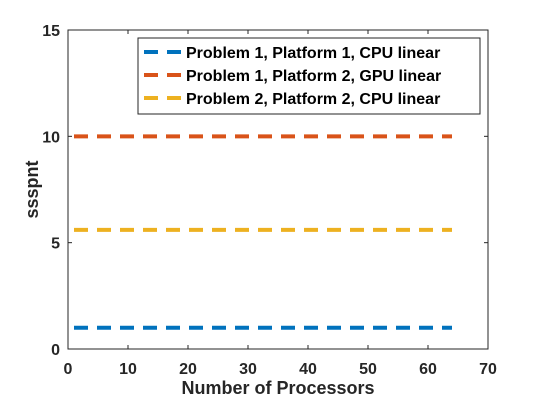 The image size is (538, 403). Describe the element at coordinates (248, 369) in the screenshot. I see `x-tick-label: 30` at that location.